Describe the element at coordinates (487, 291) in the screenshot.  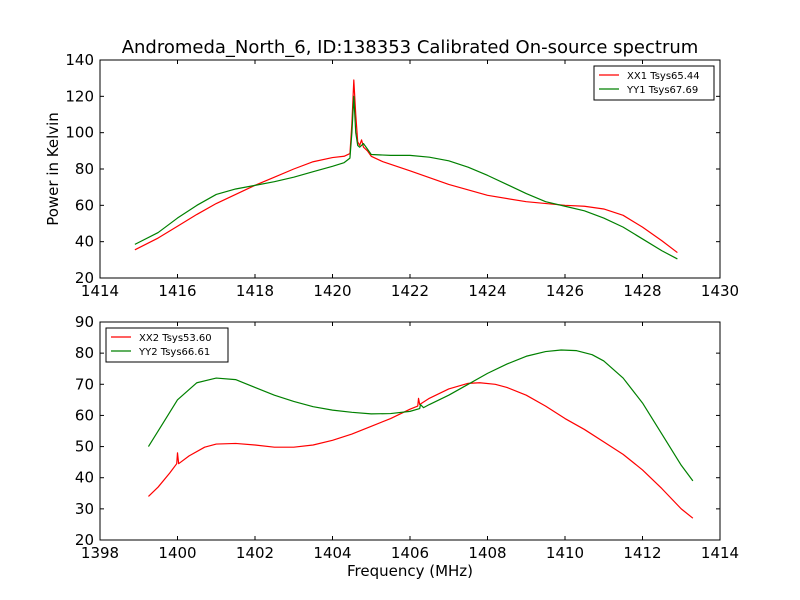
I see `x-tick-label: 1424` at that location.